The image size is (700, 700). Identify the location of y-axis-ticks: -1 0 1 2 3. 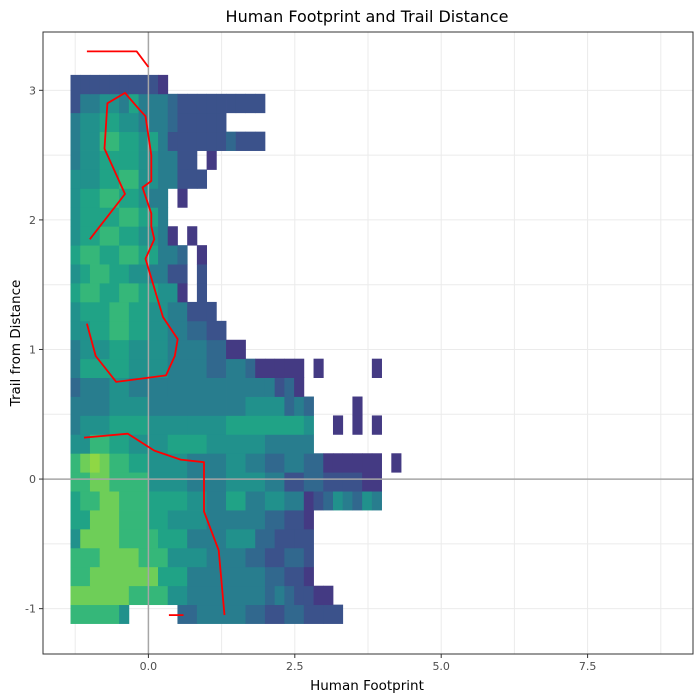
(34, 350).